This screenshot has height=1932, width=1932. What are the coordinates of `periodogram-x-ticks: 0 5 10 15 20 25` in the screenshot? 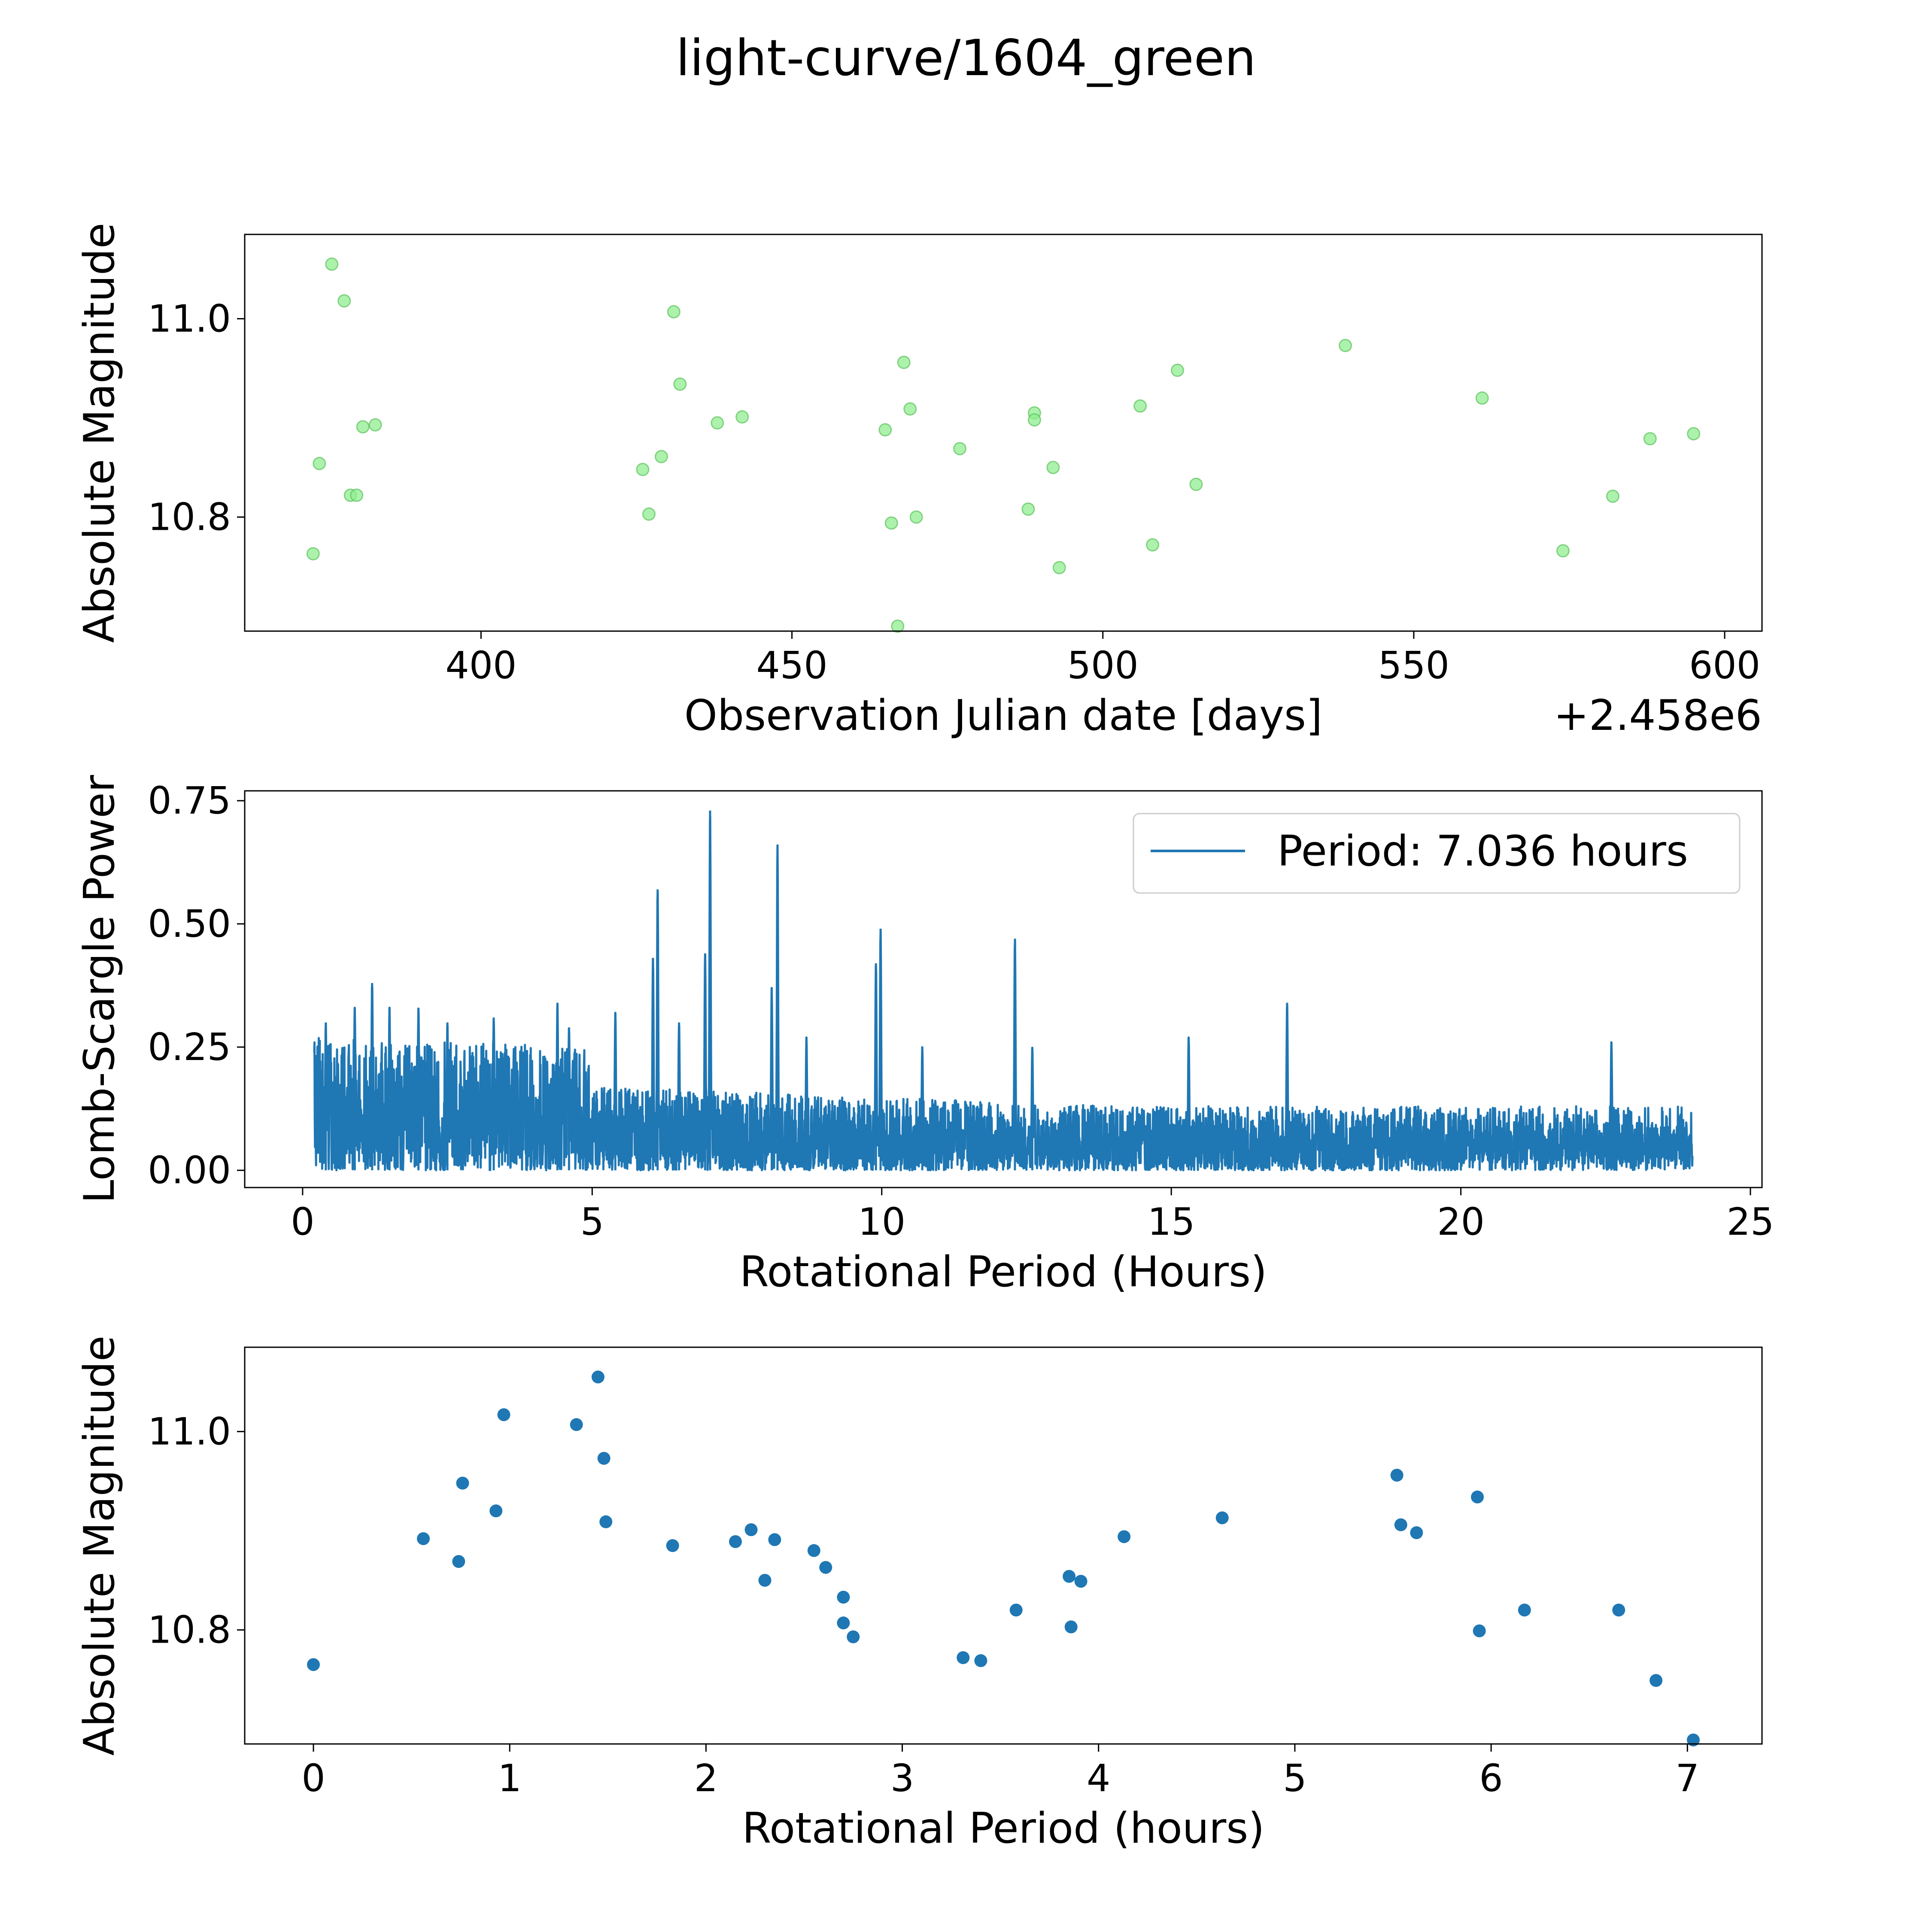 It's located at (1032, 1216).